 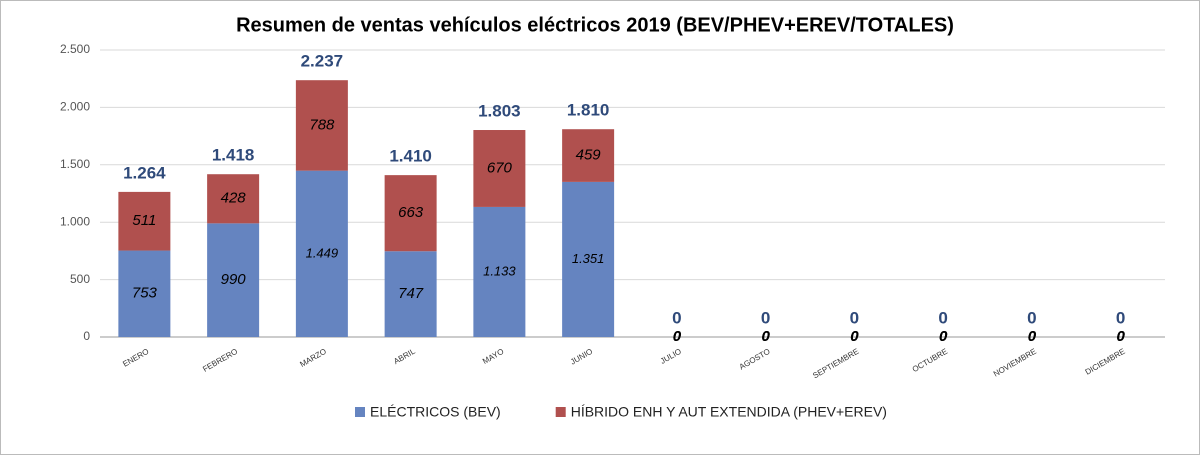 I want to click on segment-label: 511, so click(x=144, y=220).